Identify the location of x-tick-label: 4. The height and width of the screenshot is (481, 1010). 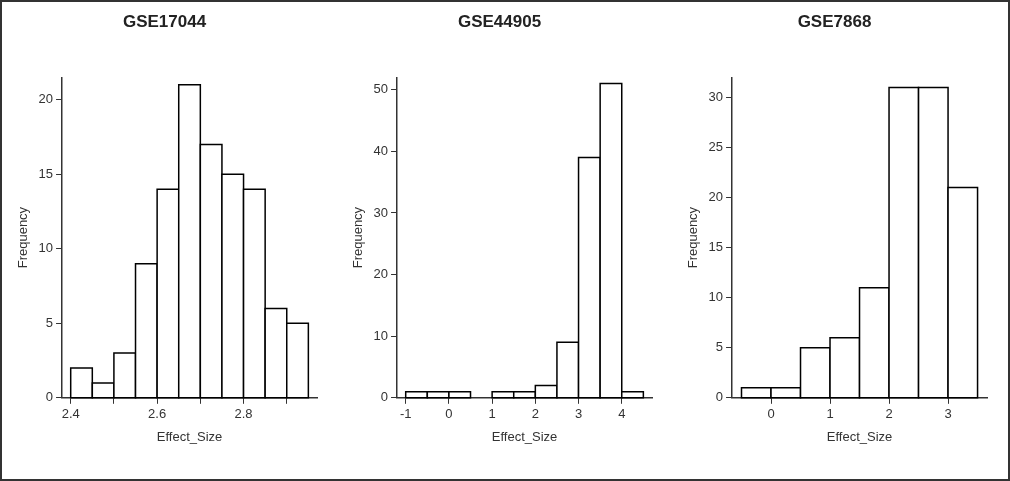
(622, 414).